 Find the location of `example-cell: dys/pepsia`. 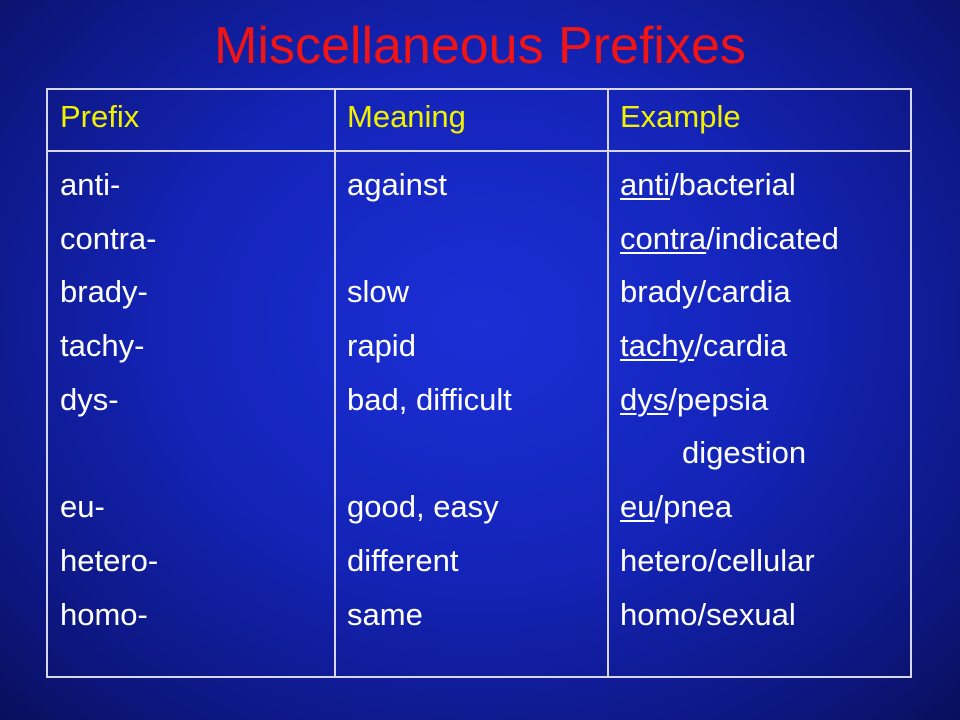

example-cell: dys/pepsia is located at coordinates (729, 400).